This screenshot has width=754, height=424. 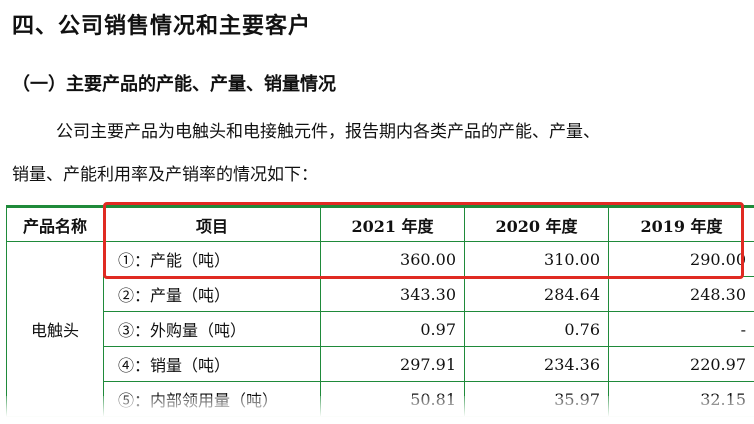 What do you see at coordinates (377, 410) in the screenshot?
I see `bottom-fade` at bounding box center [377, 410].